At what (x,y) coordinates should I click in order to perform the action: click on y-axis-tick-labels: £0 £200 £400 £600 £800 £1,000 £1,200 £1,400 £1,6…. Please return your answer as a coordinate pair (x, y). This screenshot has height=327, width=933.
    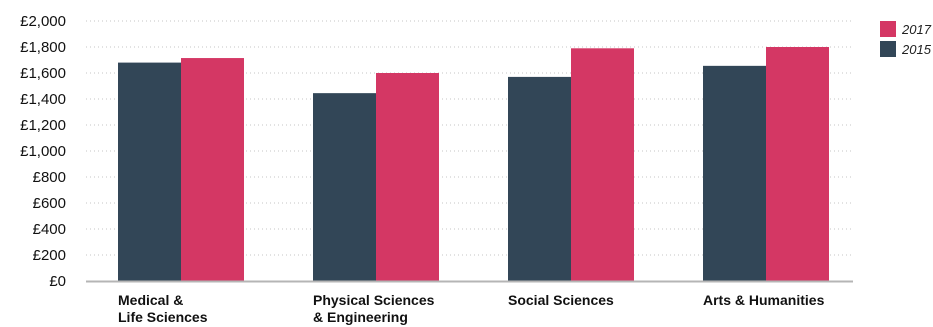
    Looking at the image, I should click on (43, 151).